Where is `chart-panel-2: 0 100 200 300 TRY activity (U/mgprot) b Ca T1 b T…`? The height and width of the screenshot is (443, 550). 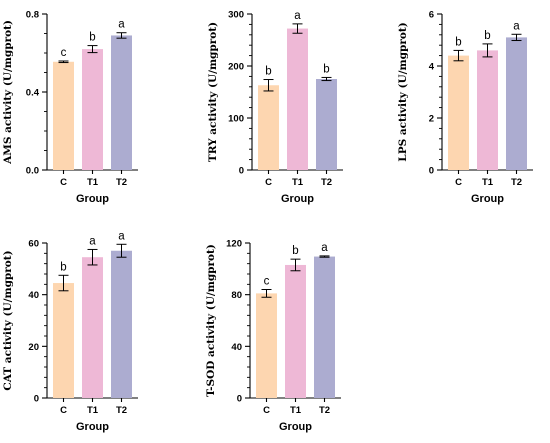
chart-panel-2: 0 100 200 300 TRY activity (U/mgprot) b Ca T1 b T… is located at coordinates (275, 107).